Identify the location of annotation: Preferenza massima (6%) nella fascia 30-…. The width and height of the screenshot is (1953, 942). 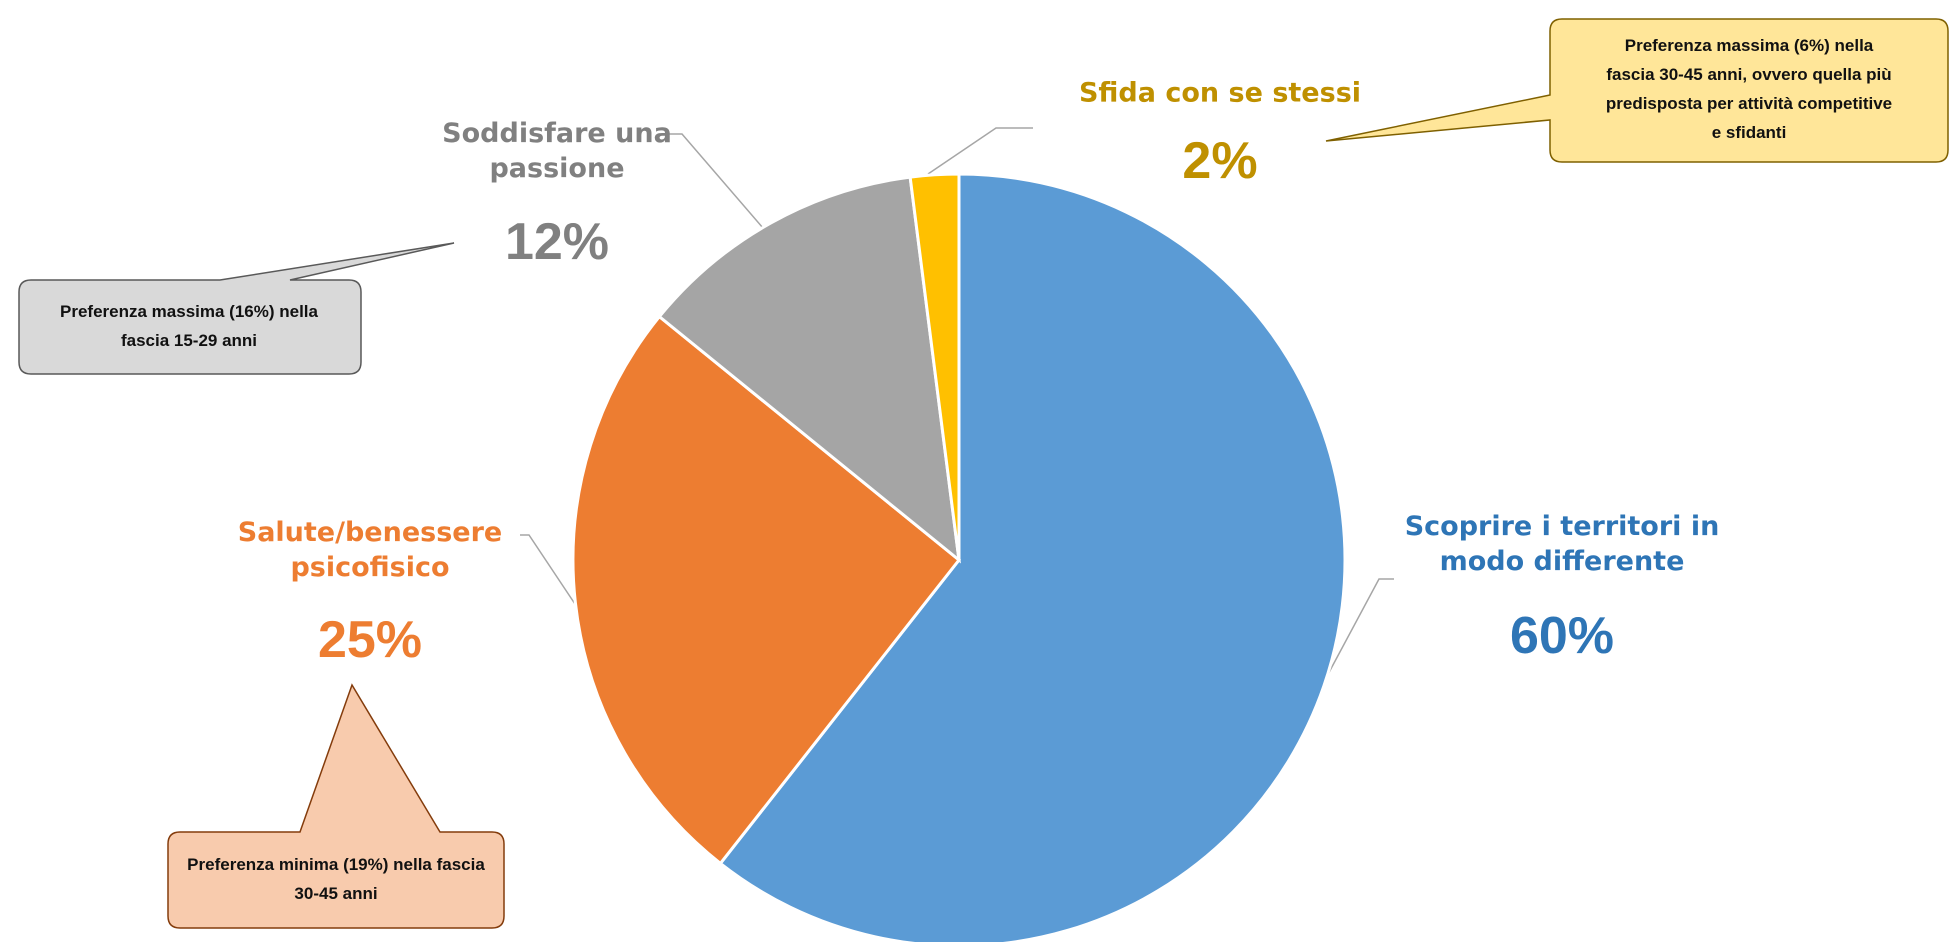
(1749, 89).